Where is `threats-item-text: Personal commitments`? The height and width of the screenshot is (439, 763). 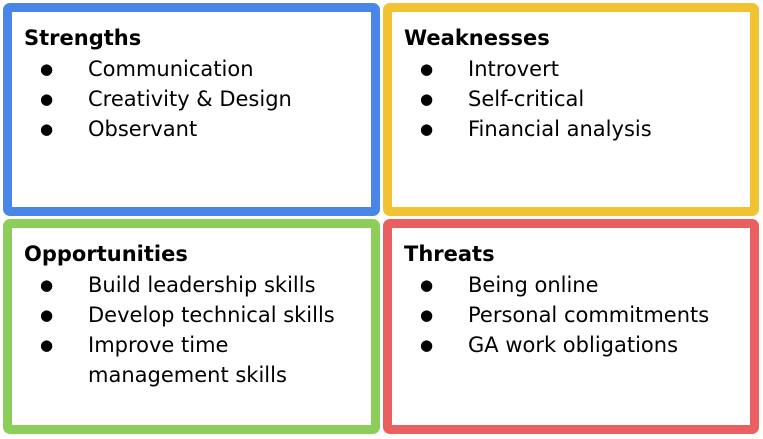
threats-item-text: Personal commitments is located at coordinates (589, 315).